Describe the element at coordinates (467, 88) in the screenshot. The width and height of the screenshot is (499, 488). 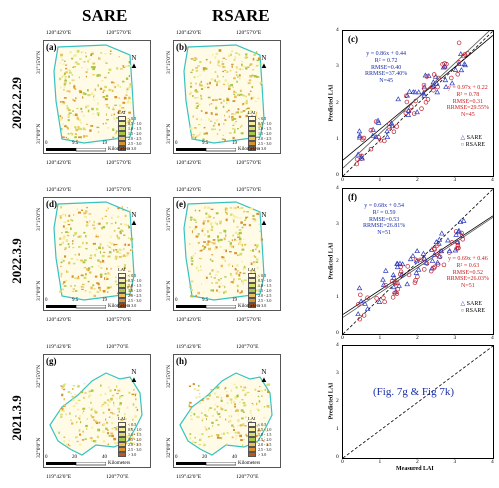
I see `rsare-equation-line: y = 0.97x + 0.22` at that location.